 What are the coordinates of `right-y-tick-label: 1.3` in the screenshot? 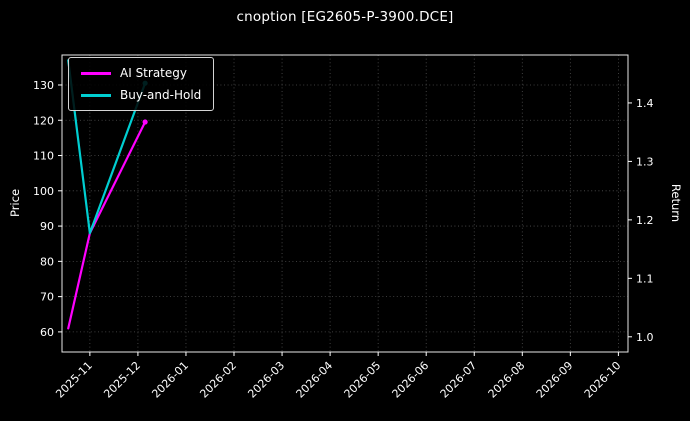 It's located at (645, 161).